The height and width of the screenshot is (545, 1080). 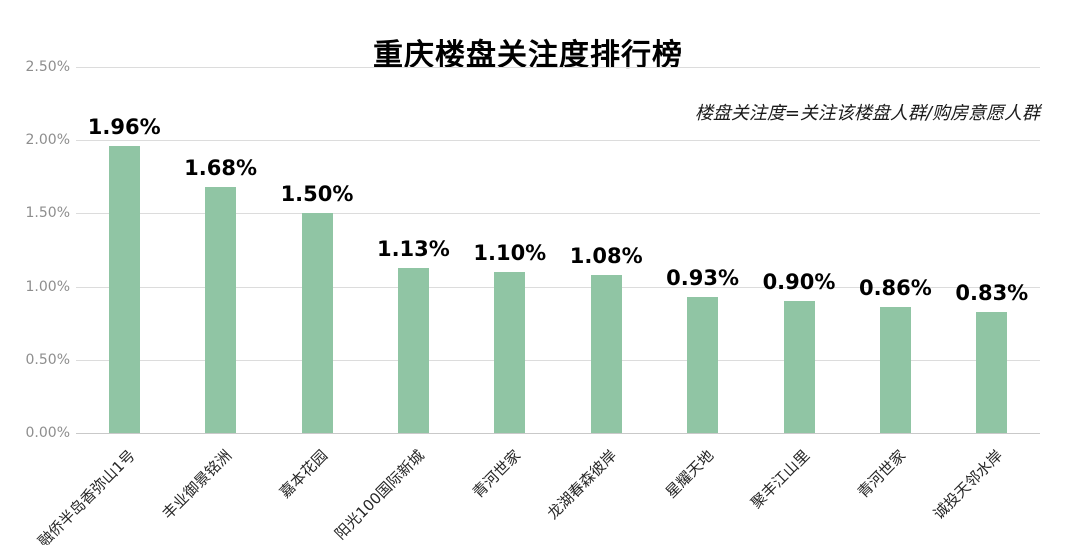 I want to click on y-axis-tick-label: 2.00%, so click(x=47, y=140).